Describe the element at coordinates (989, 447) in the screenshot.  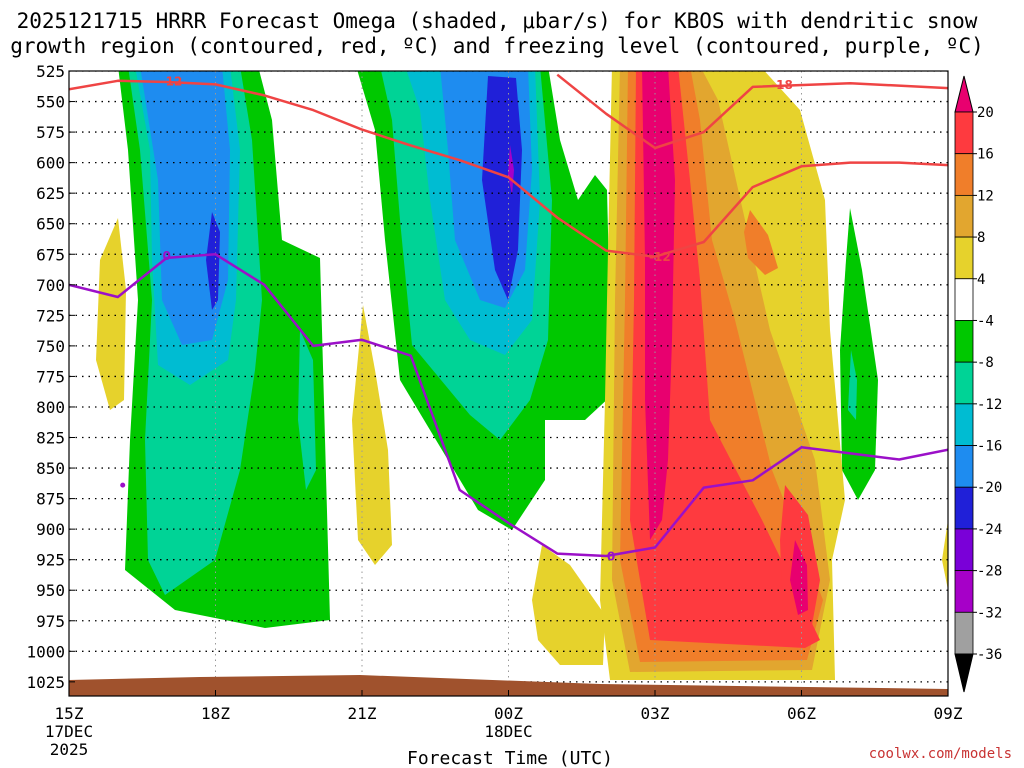
I see `colorbar-label: -16` at that location.